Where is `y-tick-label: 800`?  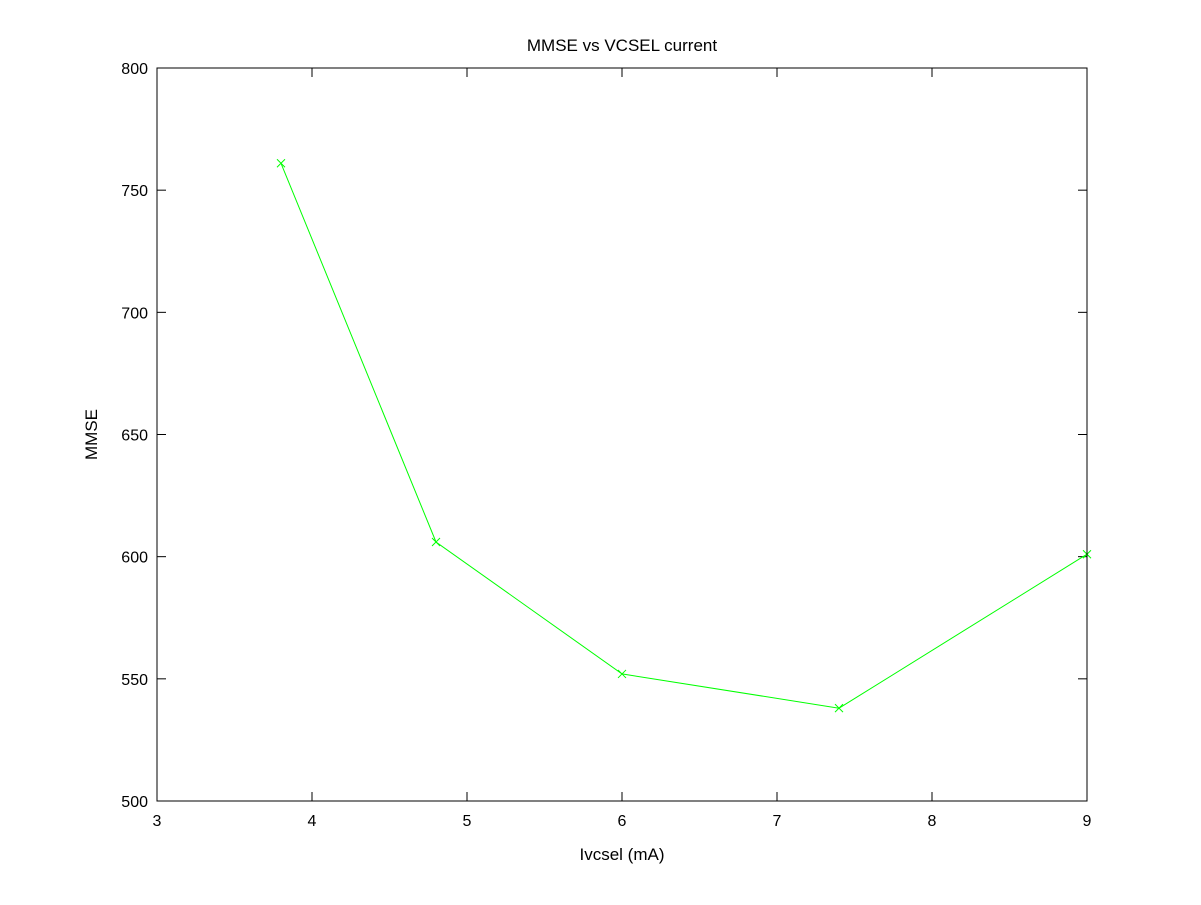
y-tick-label: 800 is located at coordinates (134, 69).